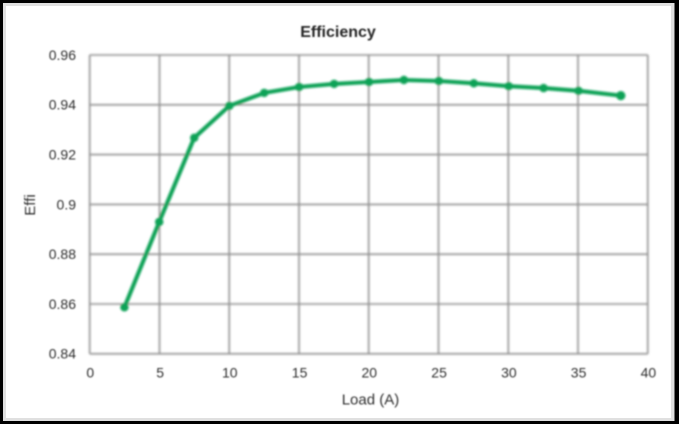 The width and height of the screenshot is (679, 429). I want to click on svg-text: 0.9, so click(67, 204).